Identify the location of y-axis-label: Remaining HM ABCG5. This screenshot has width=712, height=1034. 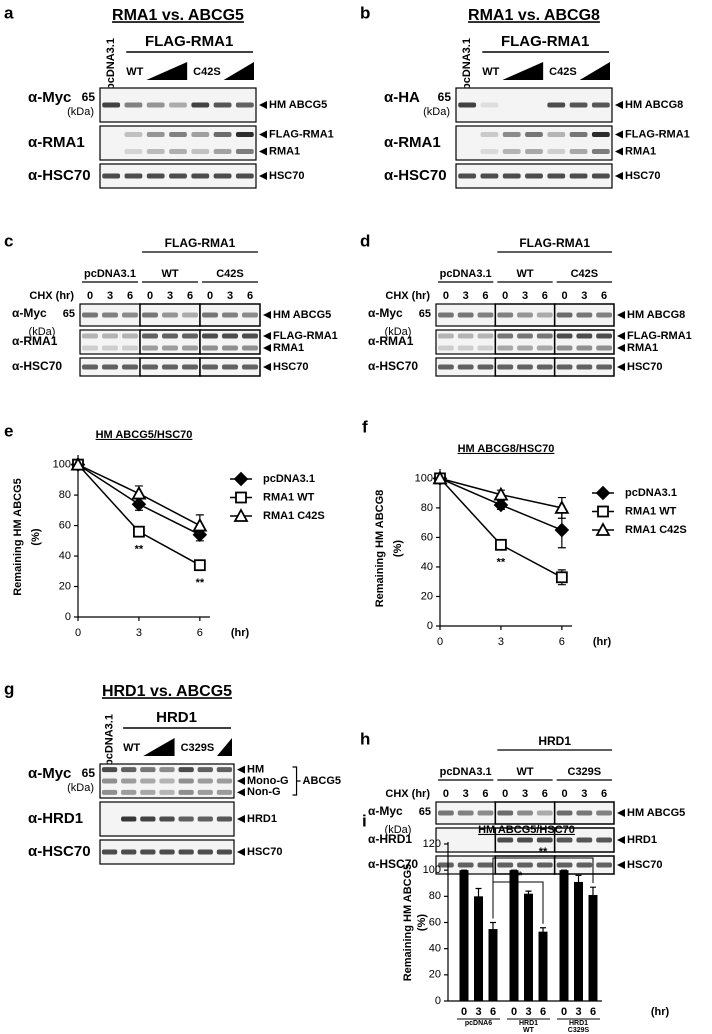
(18, 537).